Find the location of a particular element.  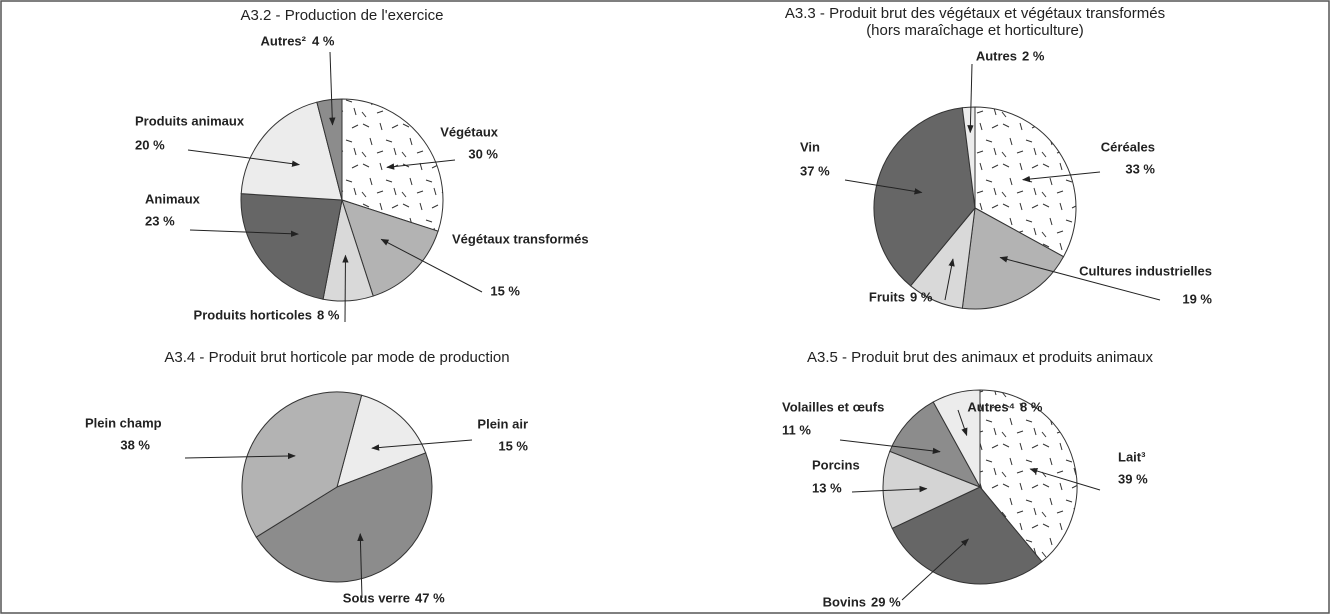

slice-label: Plein air is located at coordinates (502, 423).